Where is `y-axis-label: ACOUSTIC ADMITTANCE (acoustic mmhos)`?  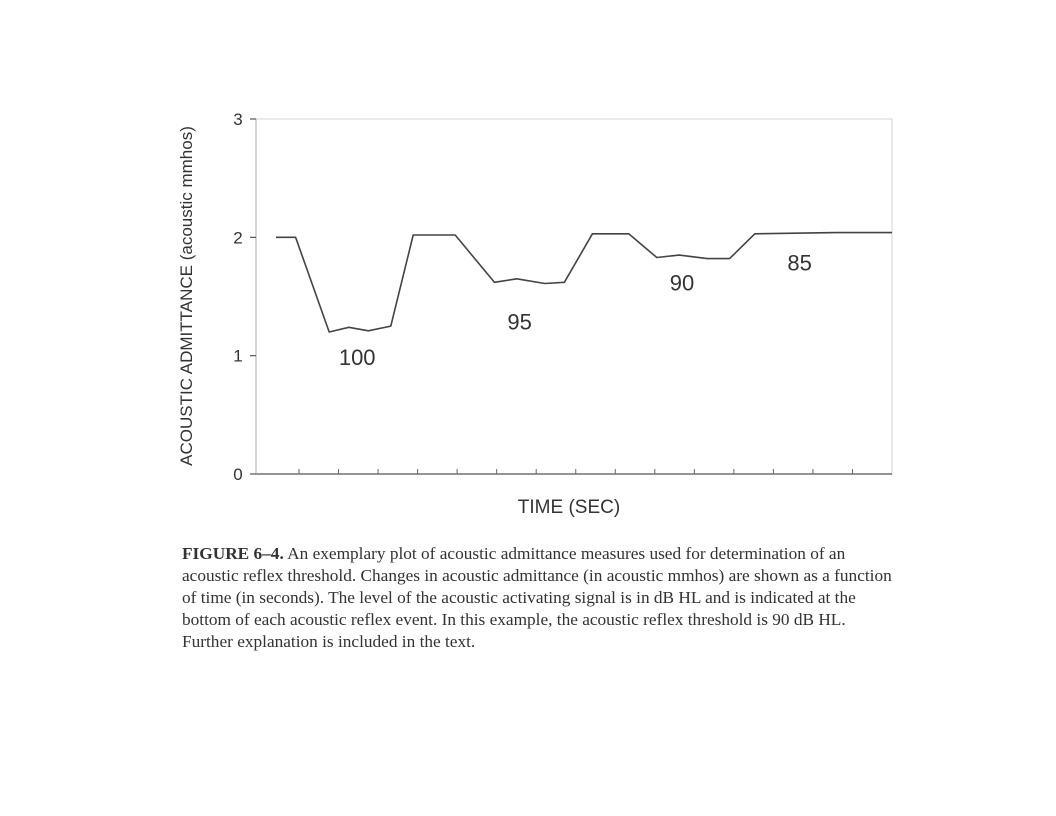
y-axis-label: ACOUSTIC ADMITTANCE (acoustic mmhos) is located at coordinates (186, 296).